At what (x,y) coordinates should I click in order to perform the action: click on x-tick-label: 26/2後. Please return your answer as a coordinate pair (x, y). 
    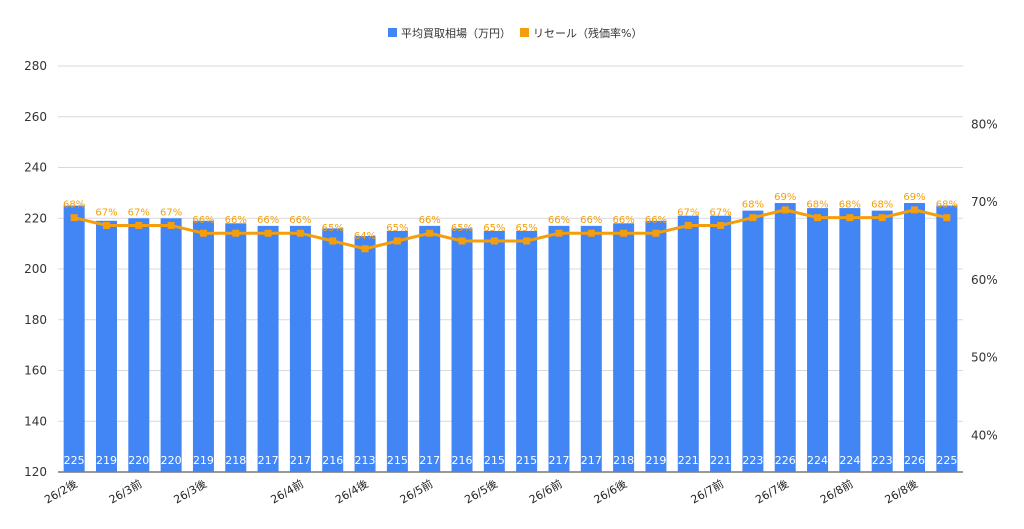
    Looking at the image, I should click on (61, 491).